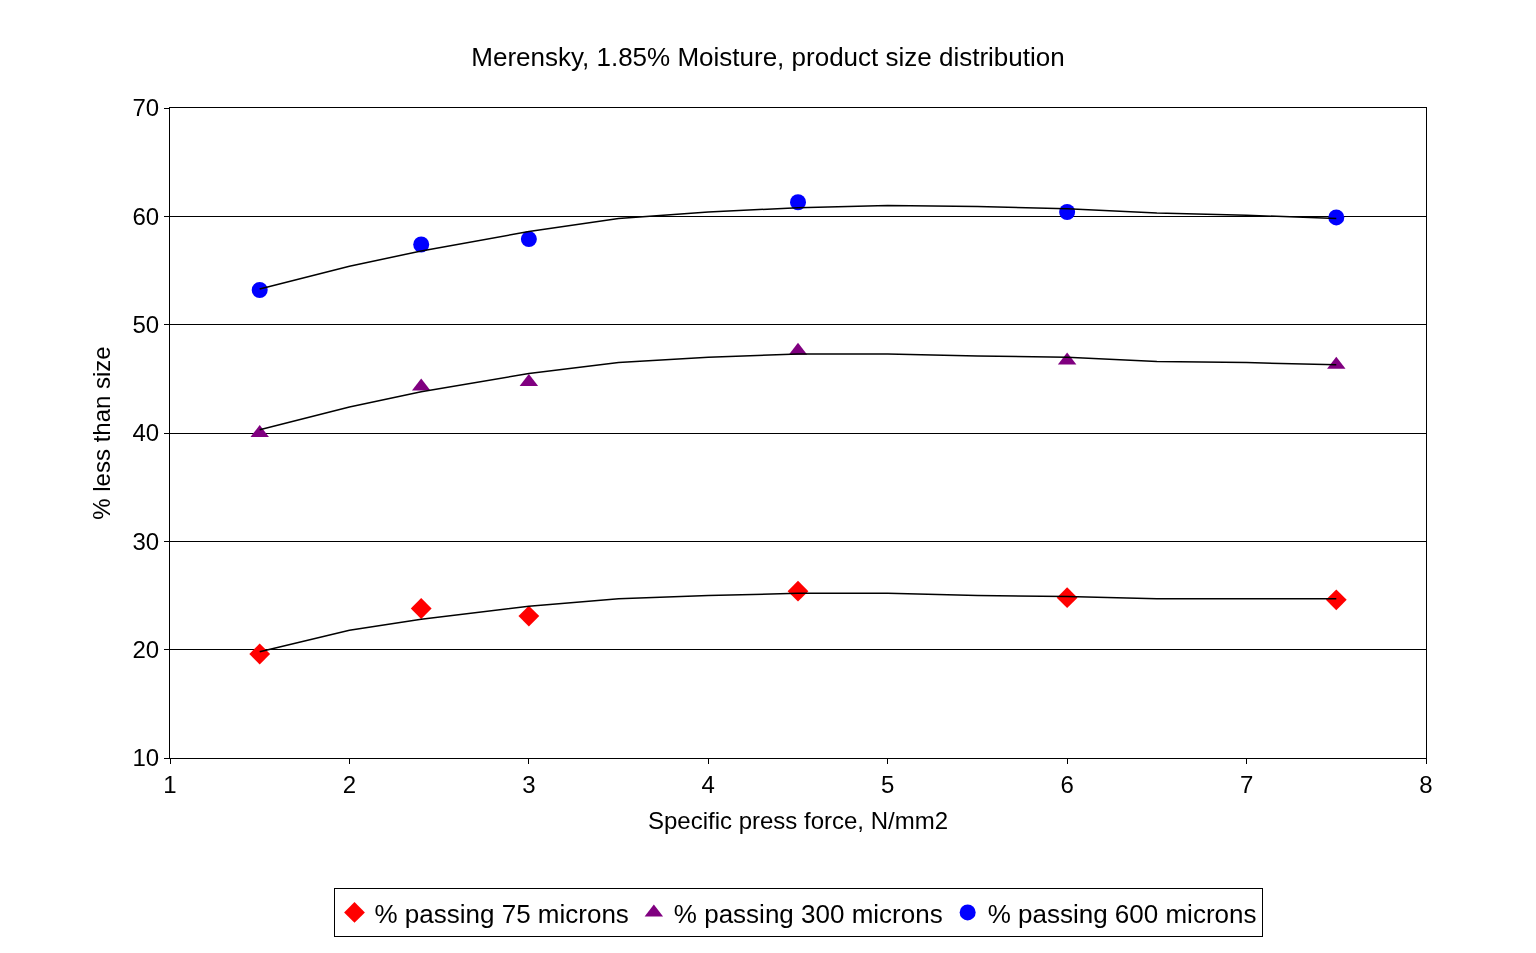  I want to click on x-tick-label: 5, so click(888, 784).